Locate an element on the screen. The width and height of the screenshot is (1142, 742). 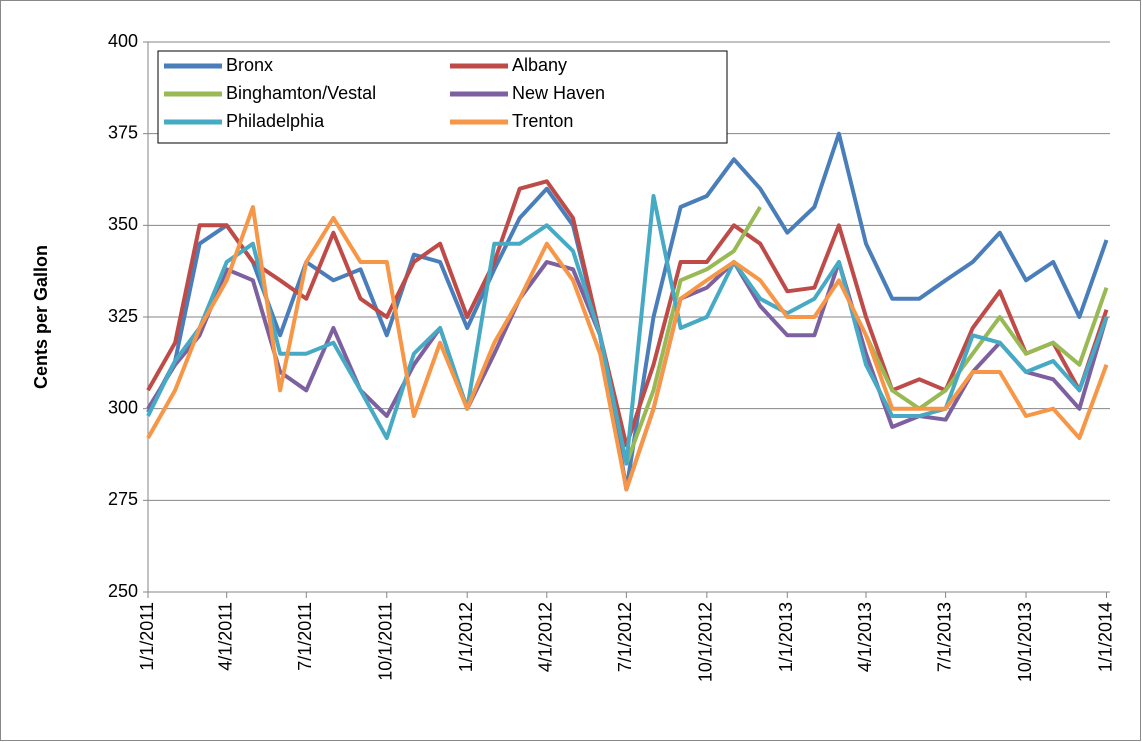
x-tick-label: 7/1/2011 is located at coordinates (305, 636).